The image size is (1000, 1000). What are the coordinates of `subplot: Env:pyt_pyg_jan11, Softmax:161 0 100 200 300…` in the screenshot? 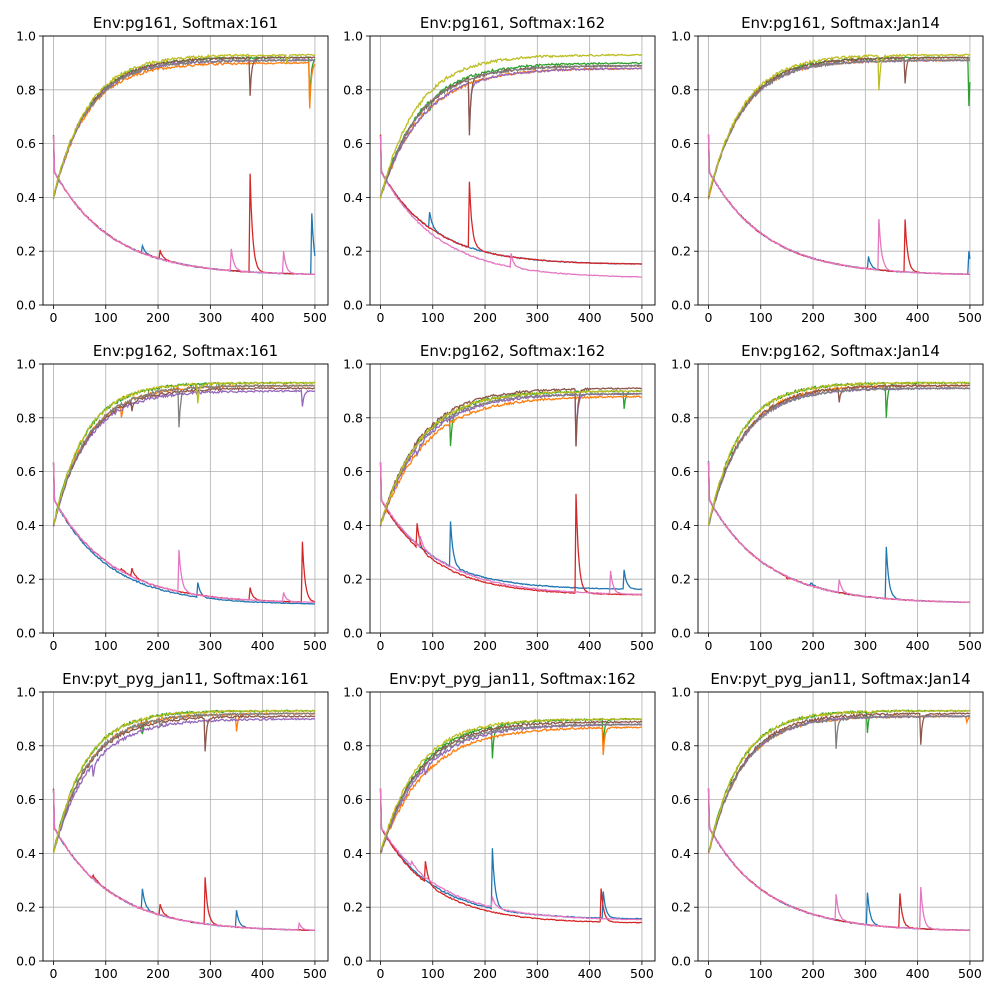 It's located at (172, 825).